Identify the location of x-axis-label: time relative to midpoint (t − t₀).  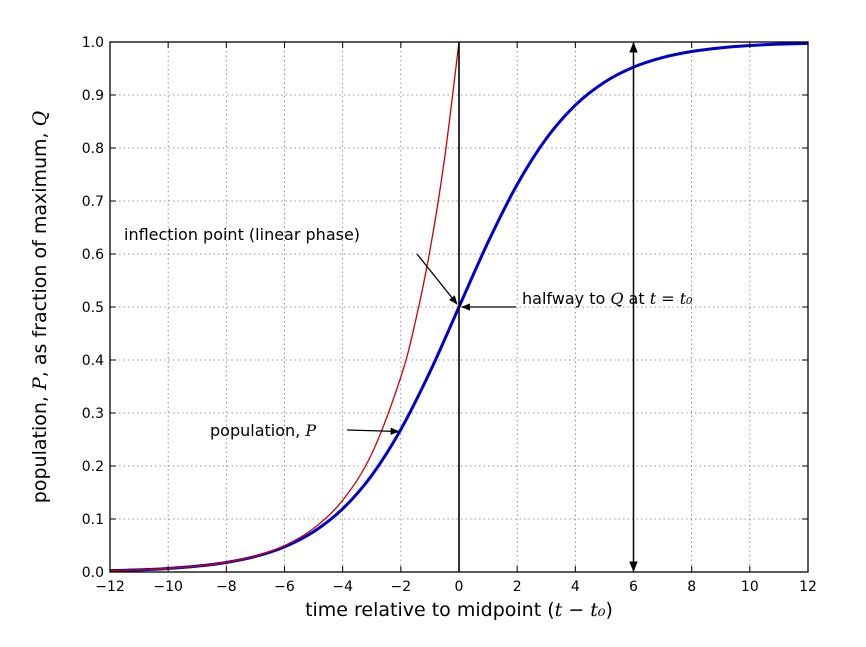
(459, 610).